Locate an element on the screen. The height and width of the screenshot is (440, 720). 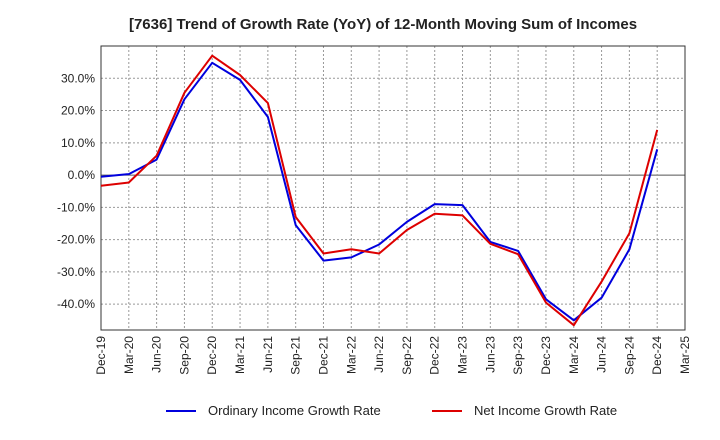
x-tick-label: Dec-22 is located at coordinates (435, 355).